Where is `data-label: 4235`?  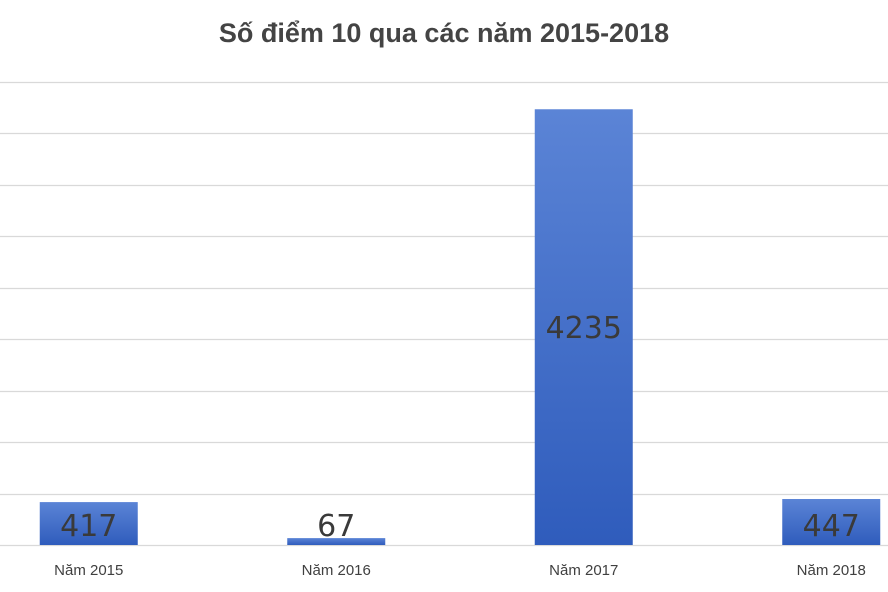
data-label: 4235 is located at coordinates (584, 328).